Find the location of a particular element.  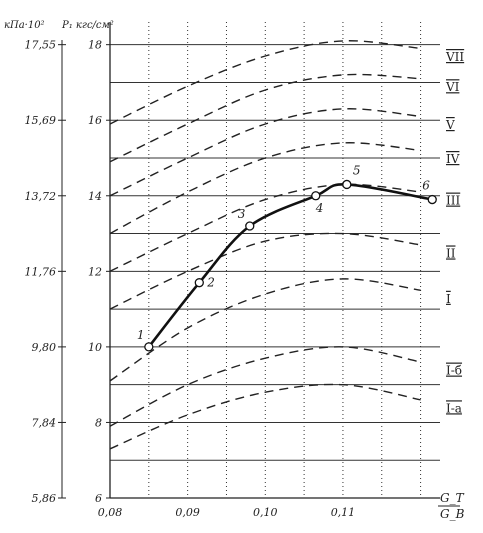

point-label: 1 is located at coordinates (141, 335).